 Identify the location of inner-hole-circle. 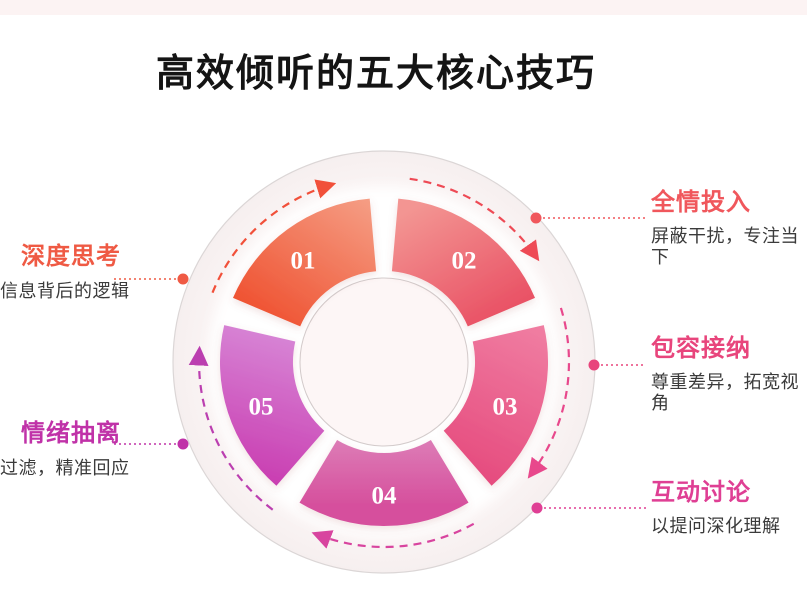
(384, 362).